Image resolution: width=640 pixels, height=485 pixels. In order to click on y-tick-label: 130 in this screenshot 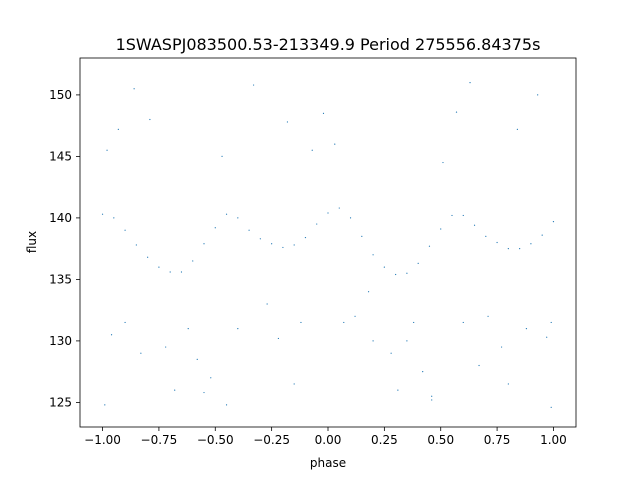, I will do `click(60, 341)`.